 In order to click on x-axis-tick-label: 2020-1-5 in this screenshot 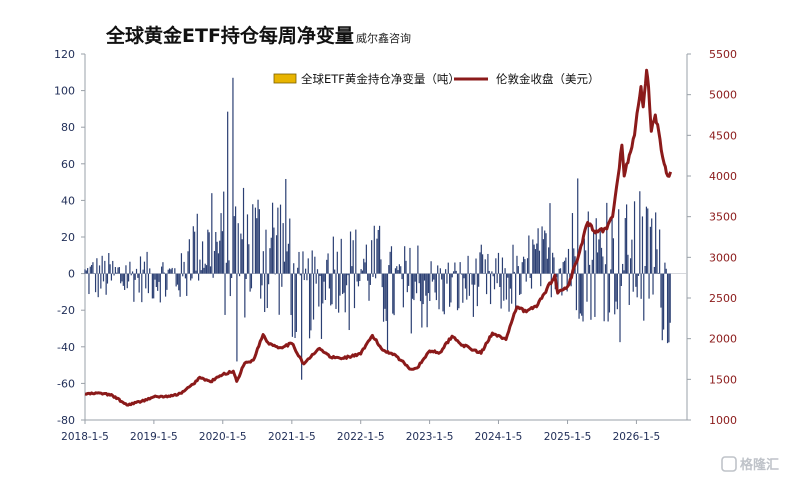, I will do `click(223, 437)`.